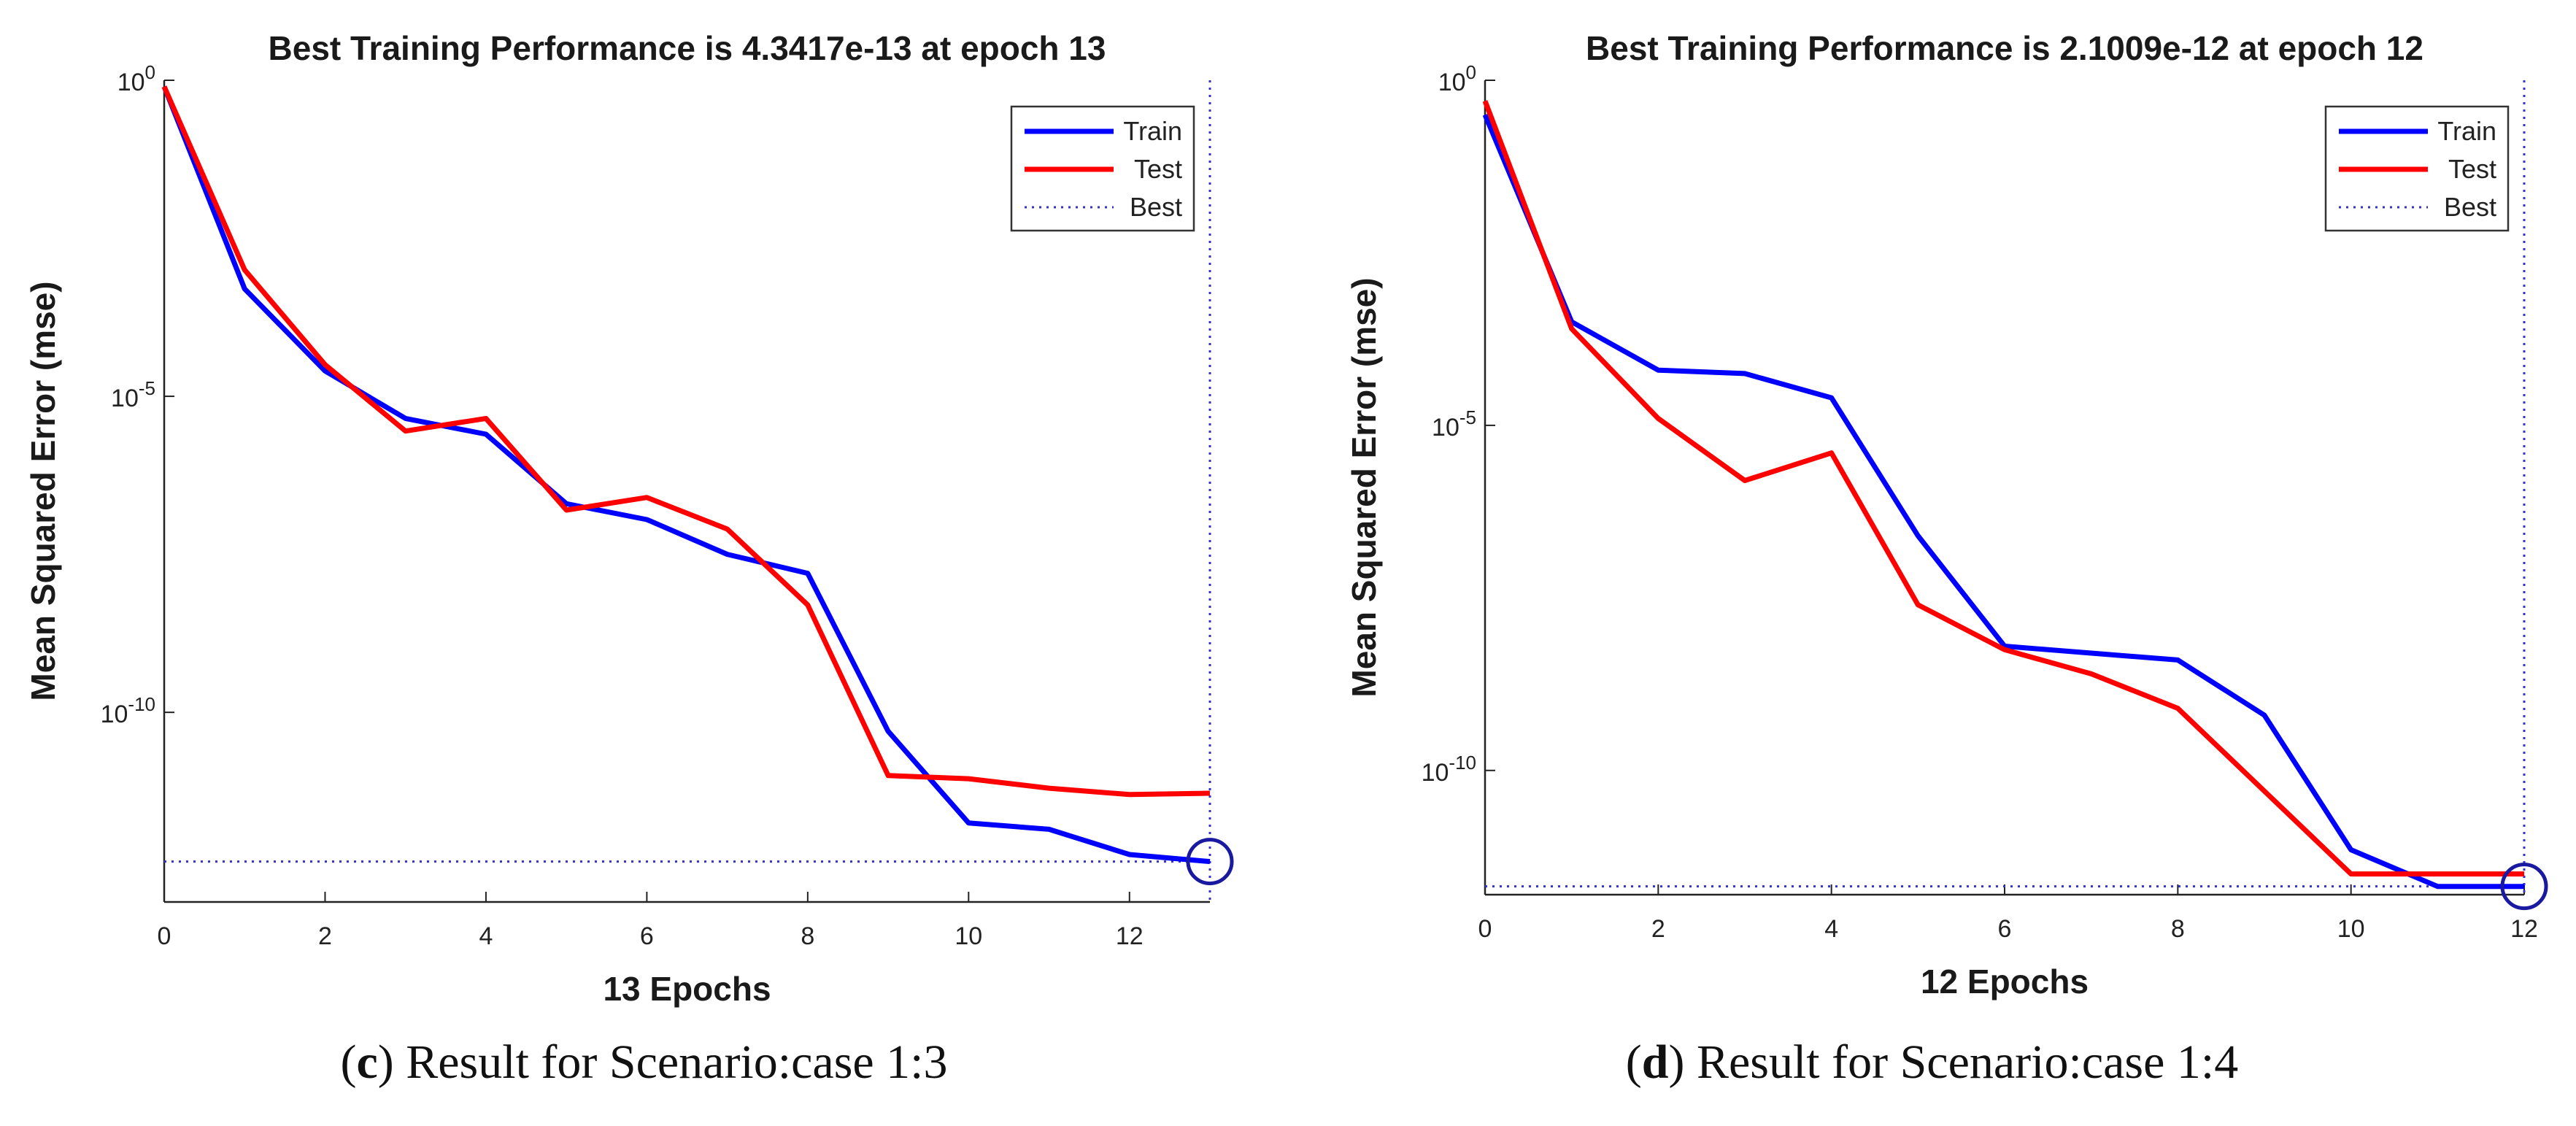 This screenshot has width=2576, height=1126. What do you see at coordinates (367, 1062) in the screenshot?
I see `caption-c-letter: c` at bounding box center [367, 1062].